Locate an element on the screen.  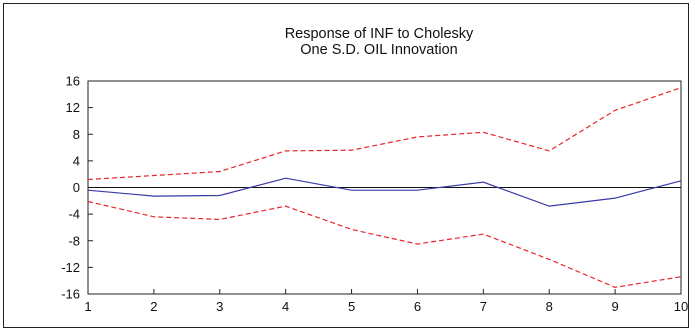
y-tick-label: -4 is located at coordinates (74, 214).